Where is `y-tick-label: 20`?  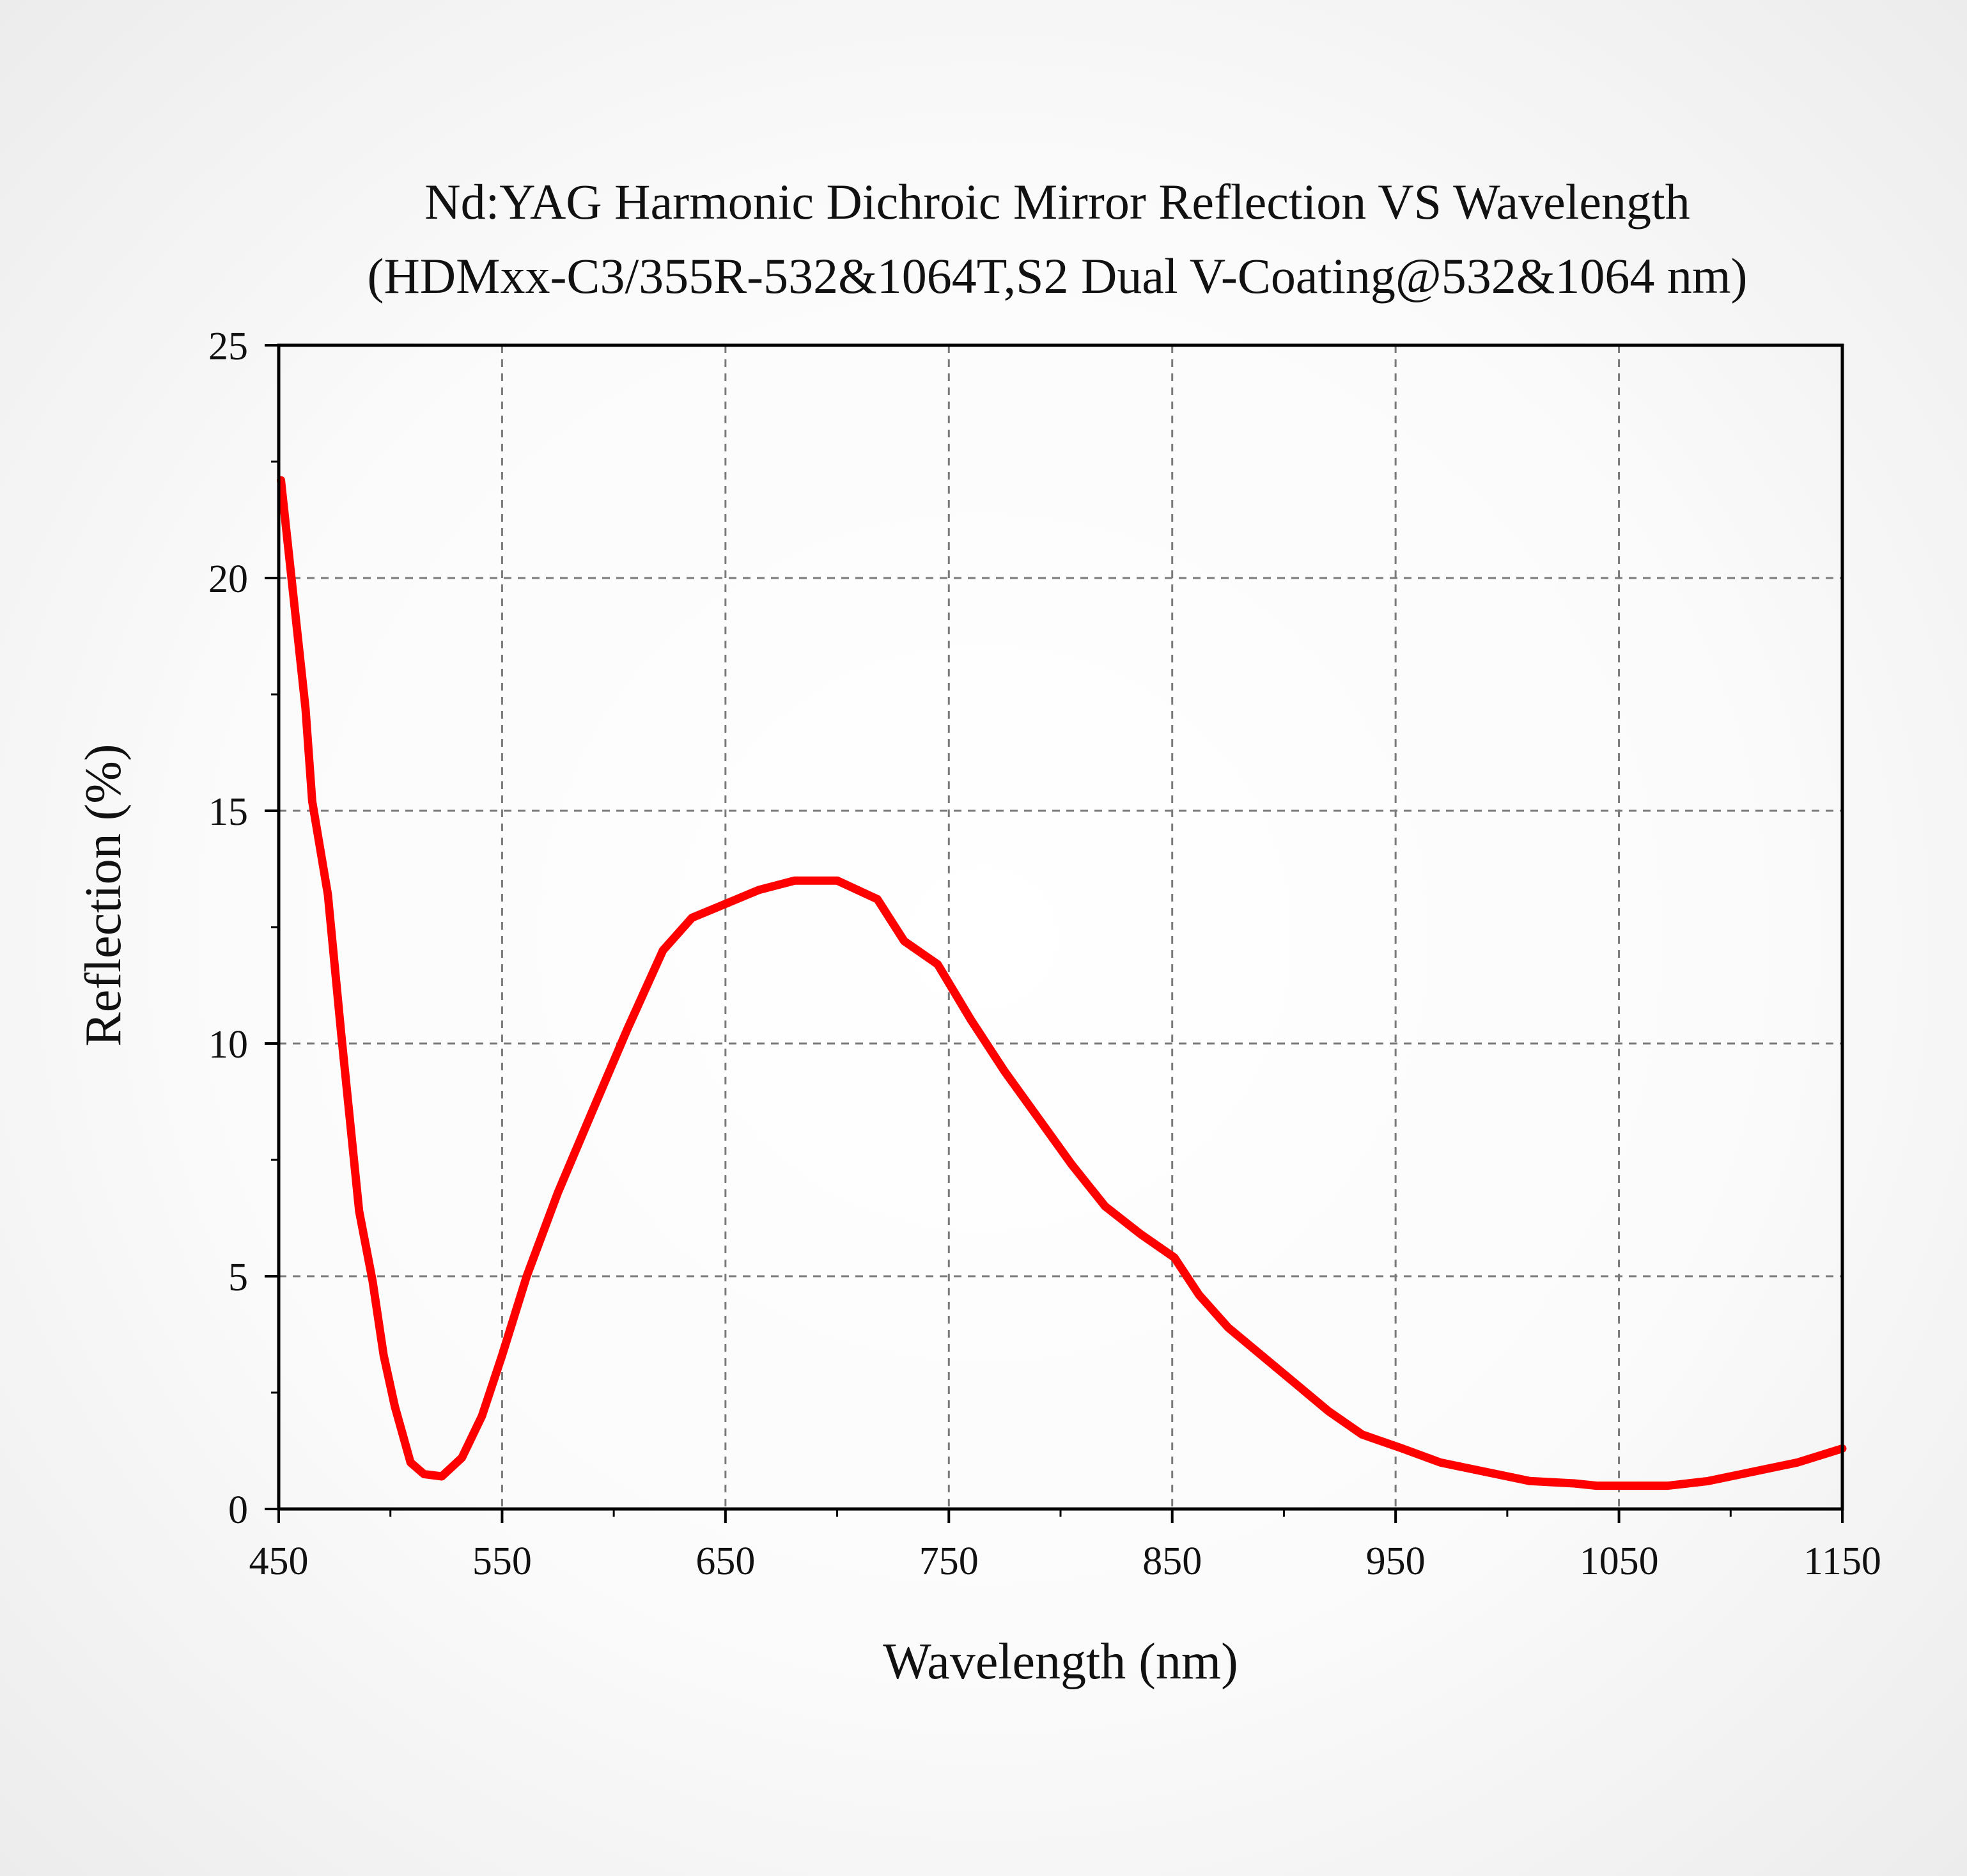 y-tick-label: 20 is located at coordinates (228, 579).